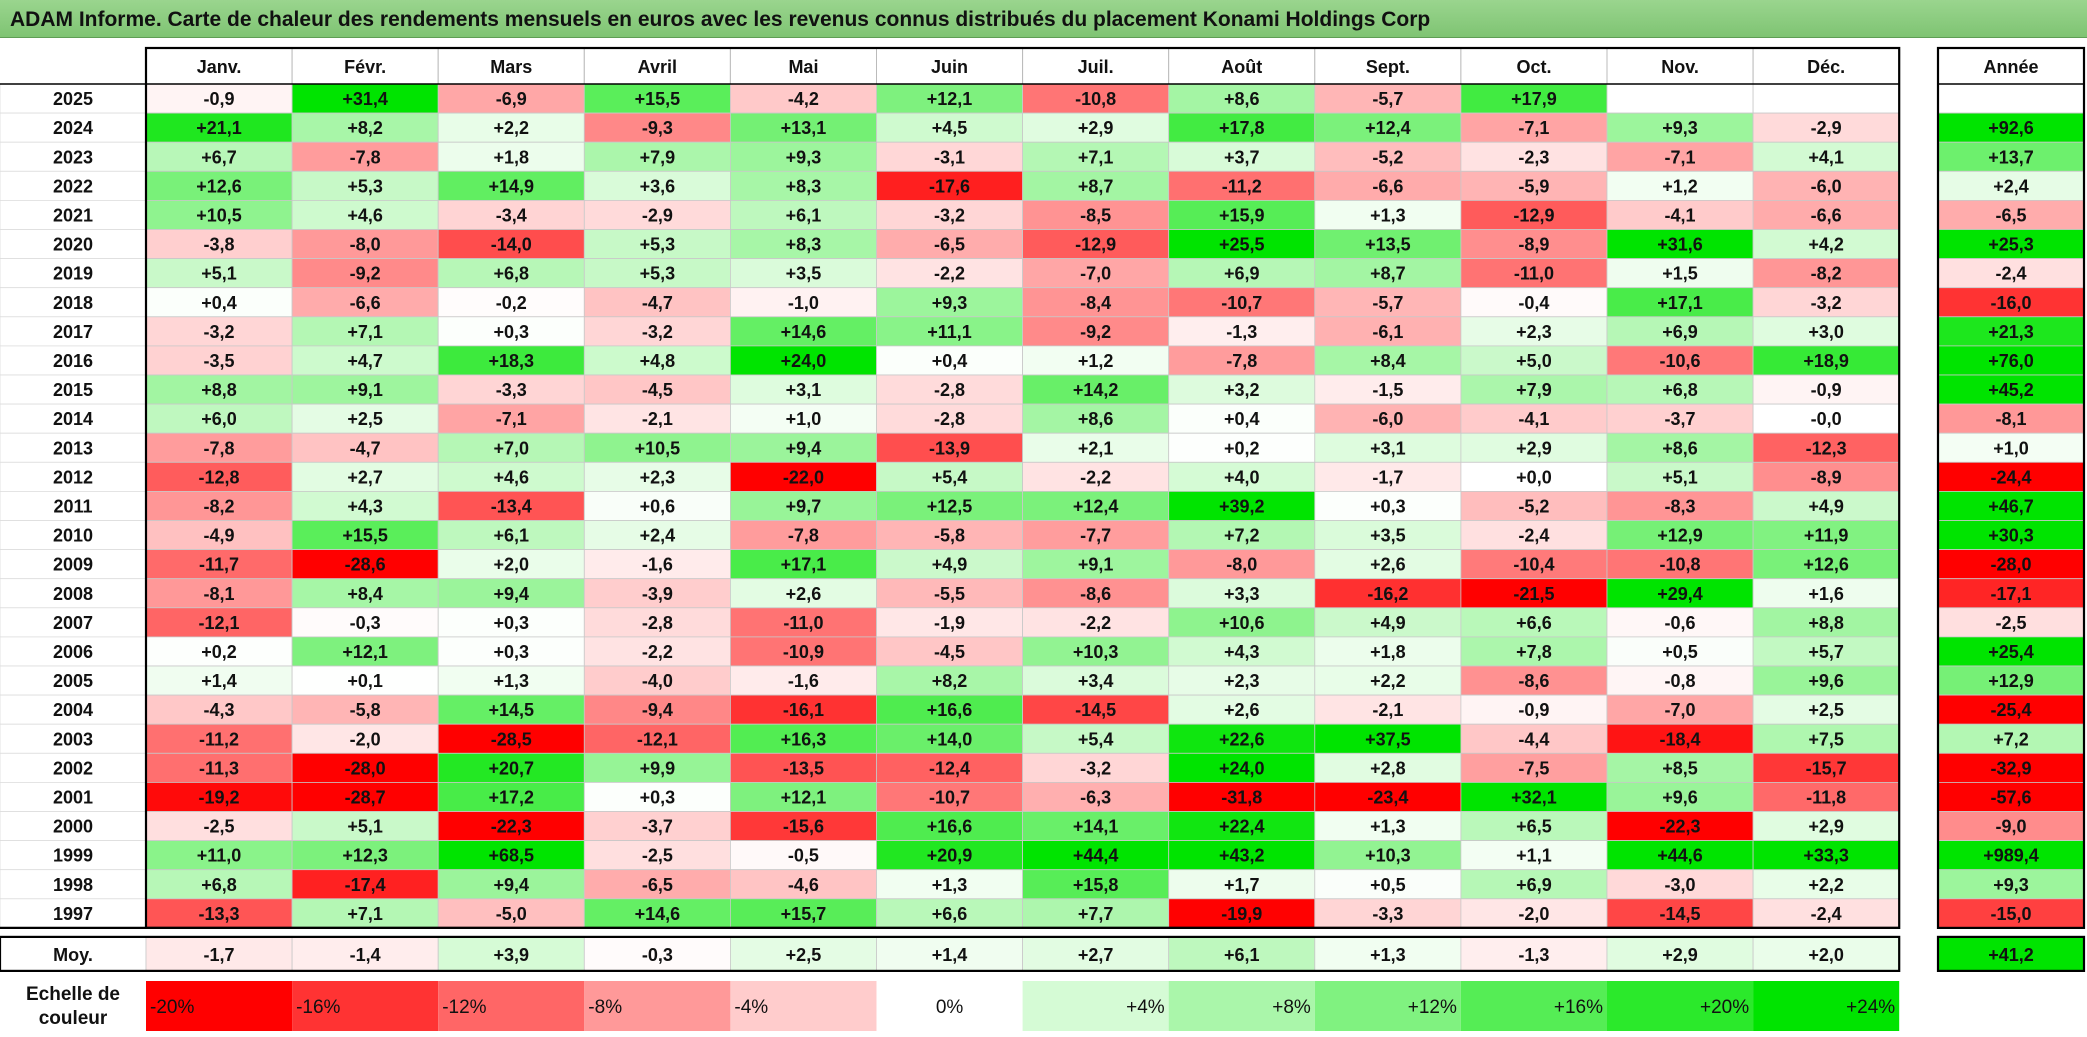 This screenshot has height=1037, width=2087. Describe the element at coordinates (803, 768) in the screenshot. I see `heat-cell-value: -13,5` at that location.